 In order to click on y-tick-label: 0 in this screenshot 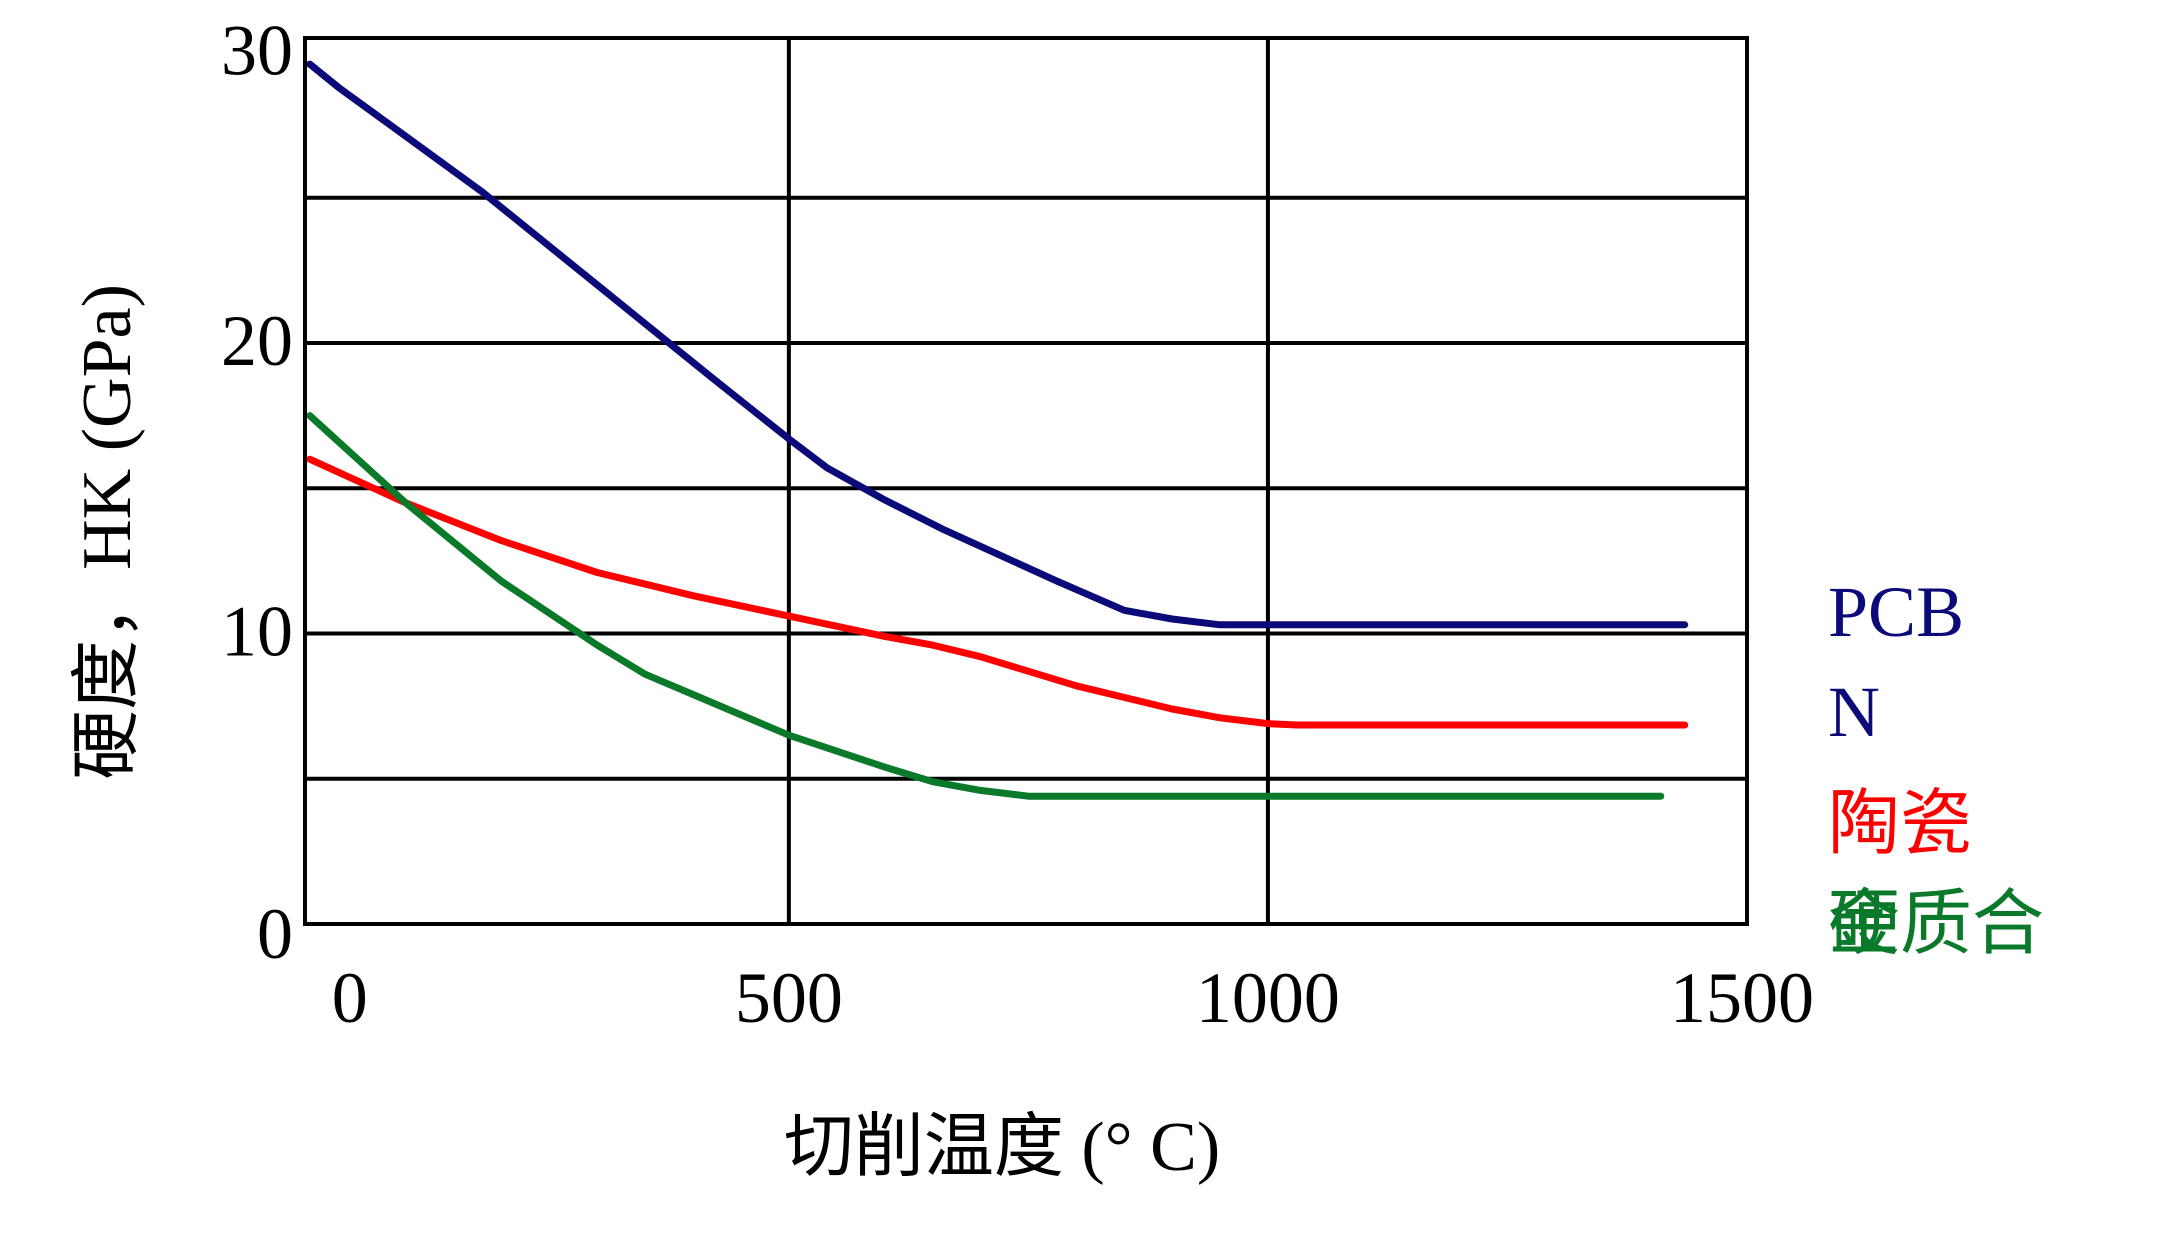, I will do `click(275, 934)`.